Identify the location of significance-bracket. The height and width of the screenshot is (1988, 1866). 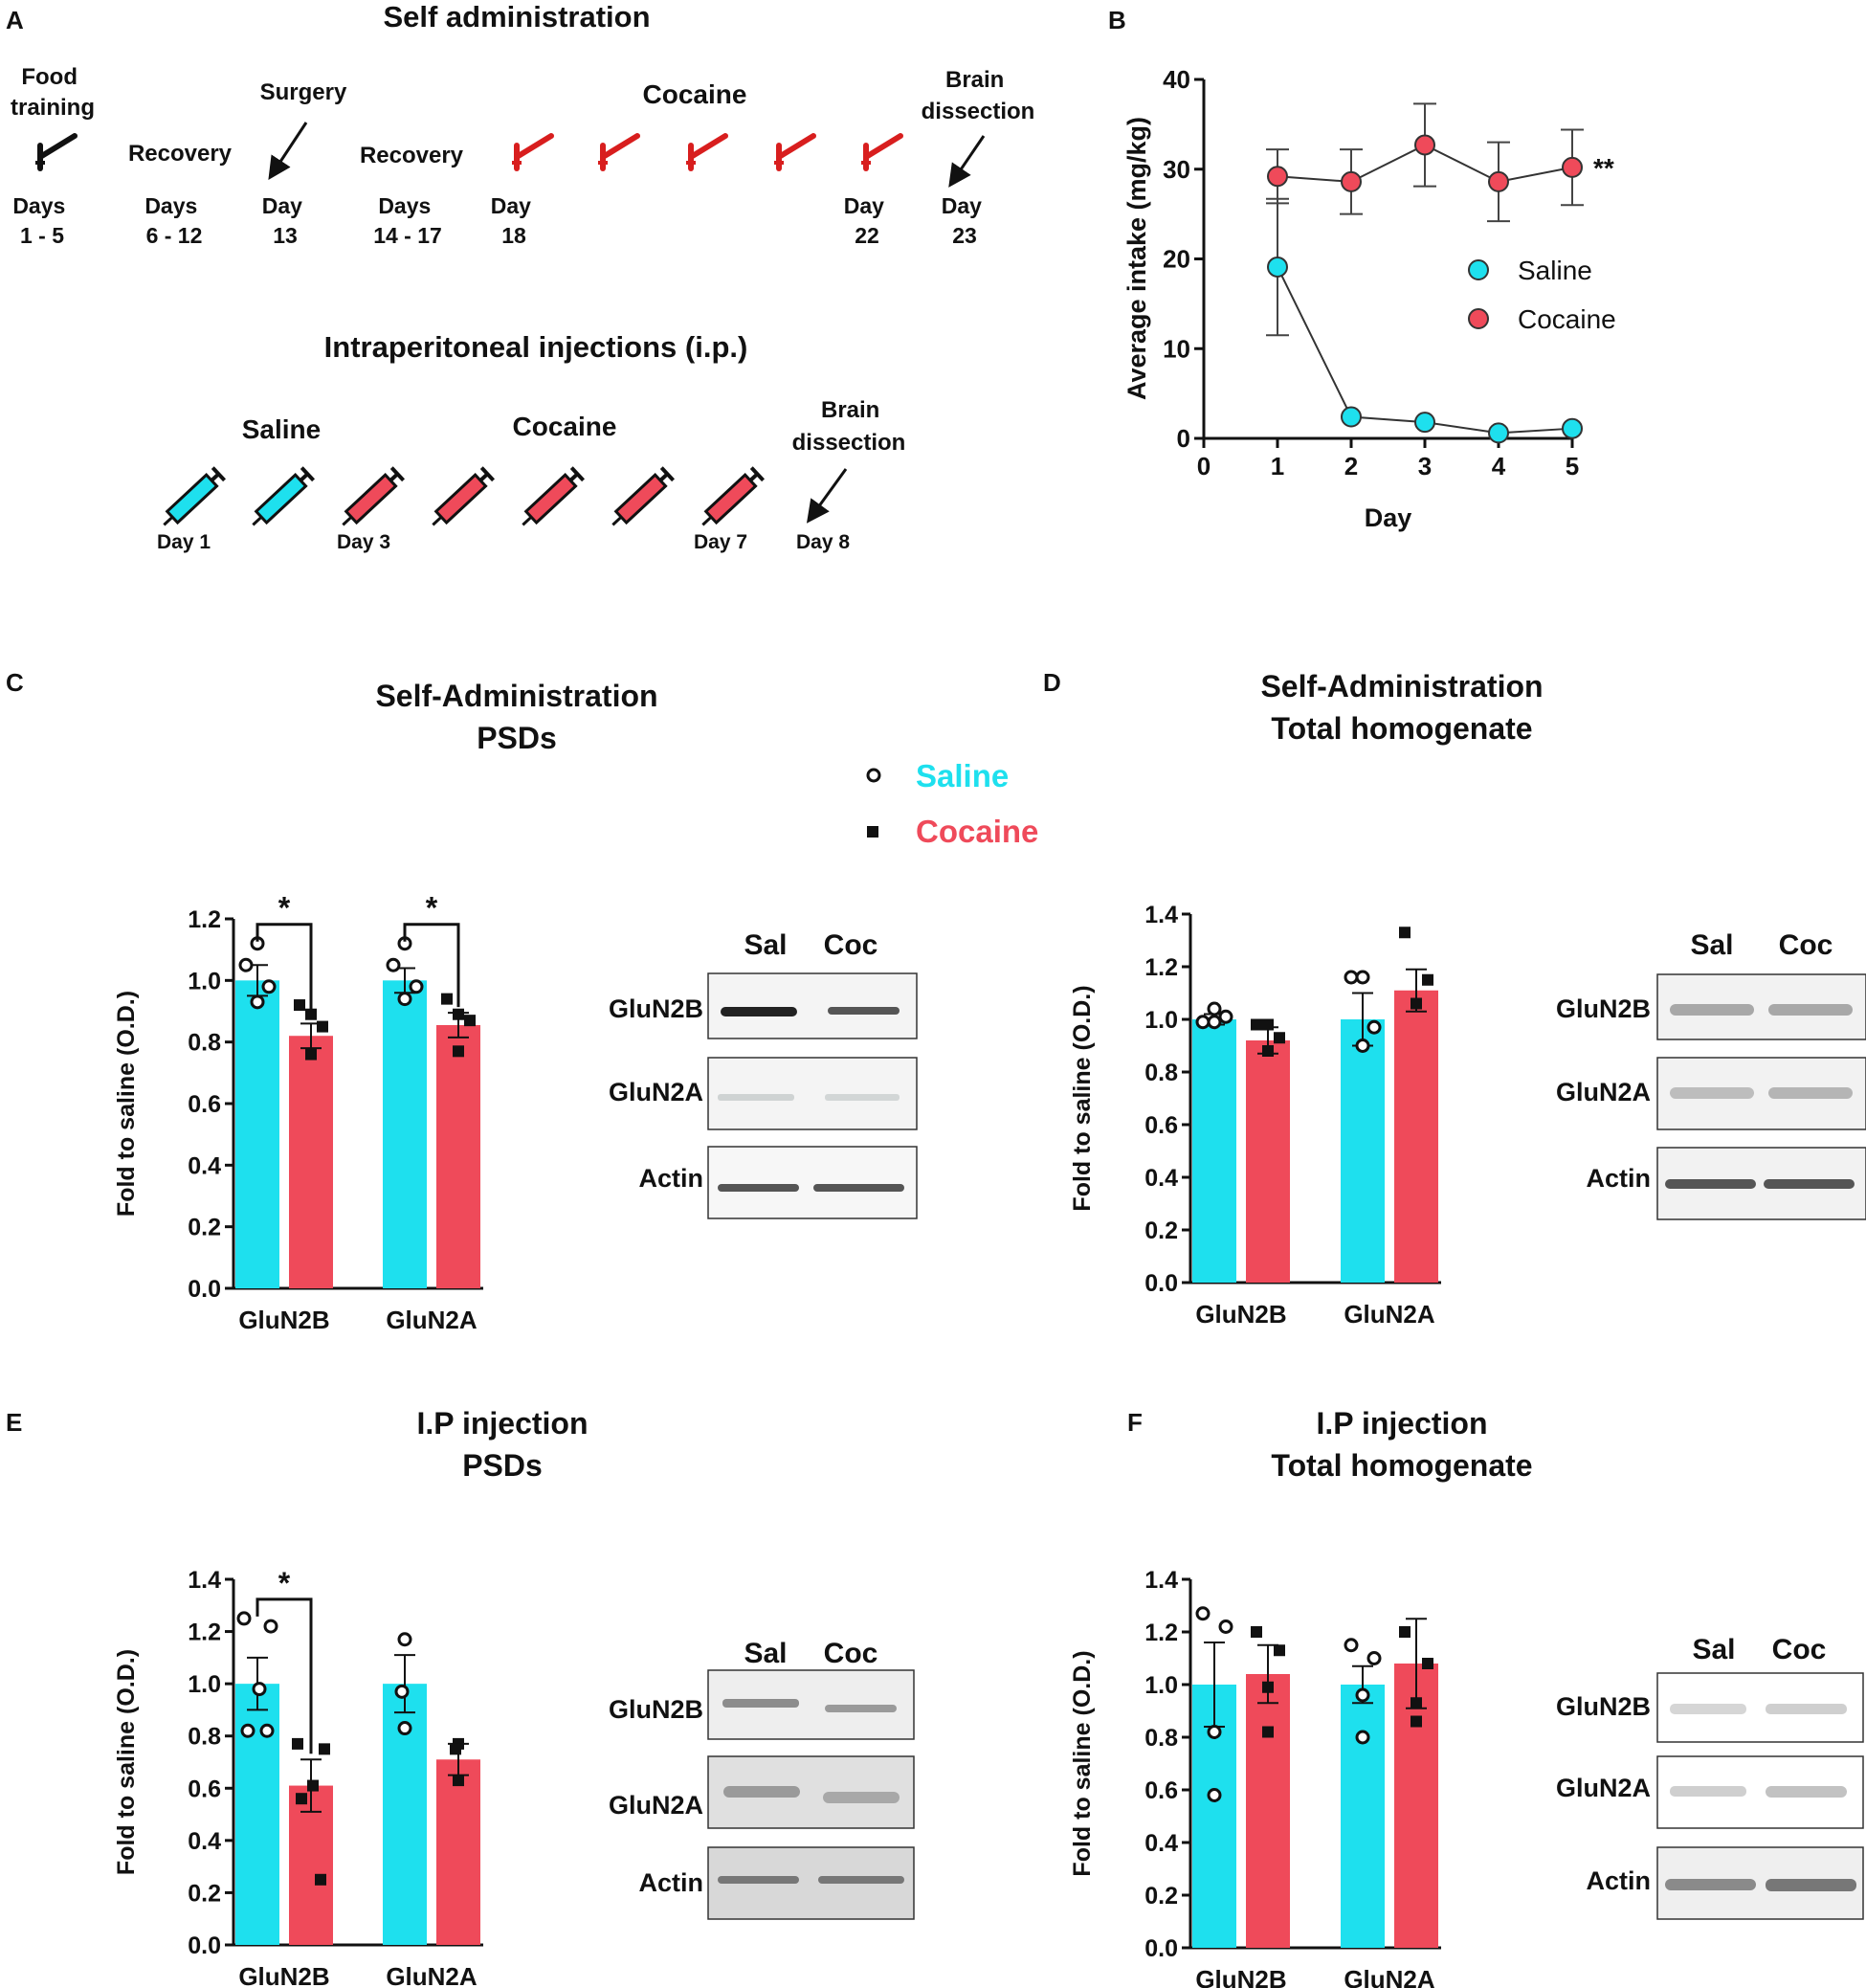
(284, 1675).